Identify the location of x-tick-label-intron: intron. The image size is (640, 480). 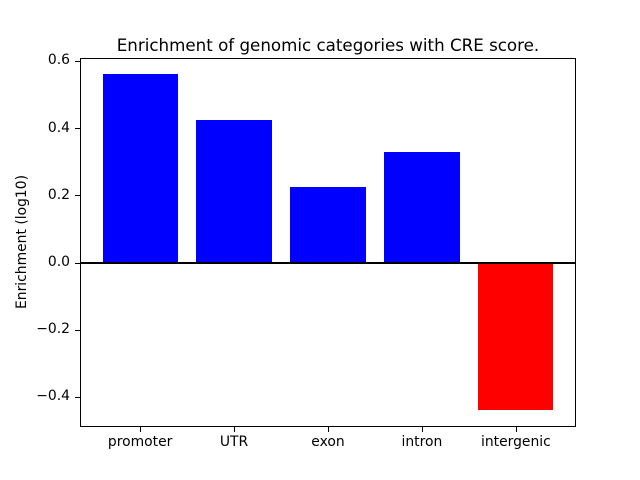
(422, 442).